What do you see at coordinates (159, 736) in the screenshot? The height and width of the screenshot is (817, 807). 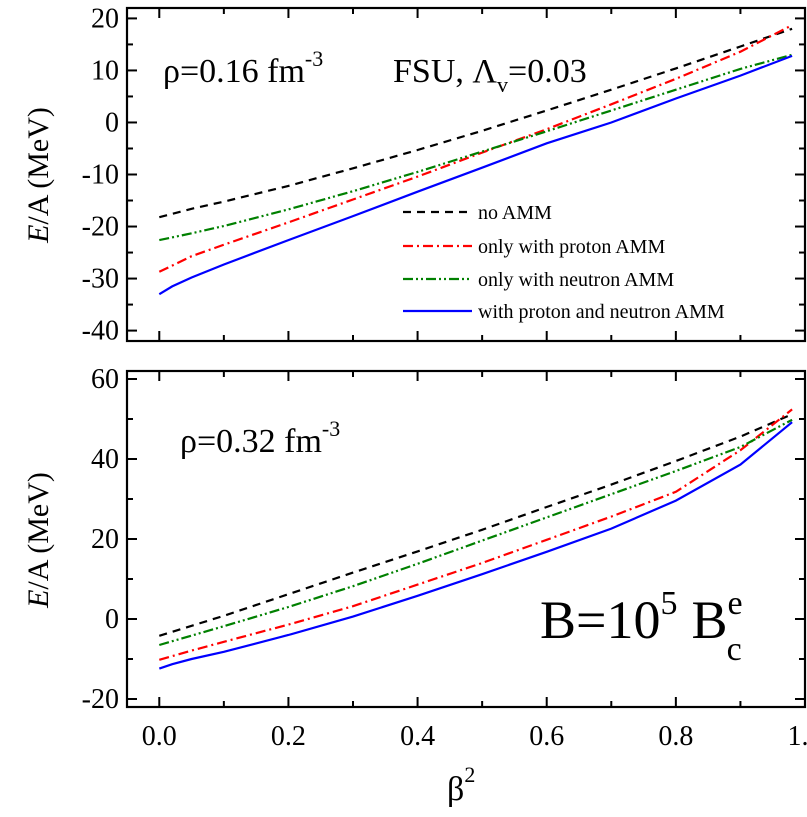 I see `x-tick-label: 0.0` at bounding box center [159, 736].